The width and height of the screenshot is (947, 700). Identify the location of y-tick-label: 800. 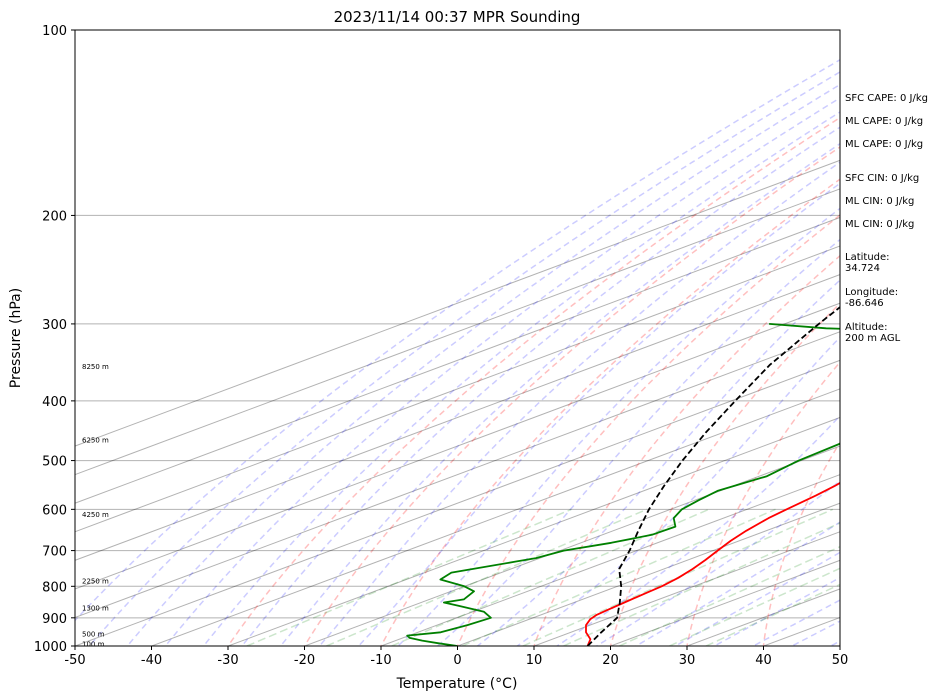
(54, 587).